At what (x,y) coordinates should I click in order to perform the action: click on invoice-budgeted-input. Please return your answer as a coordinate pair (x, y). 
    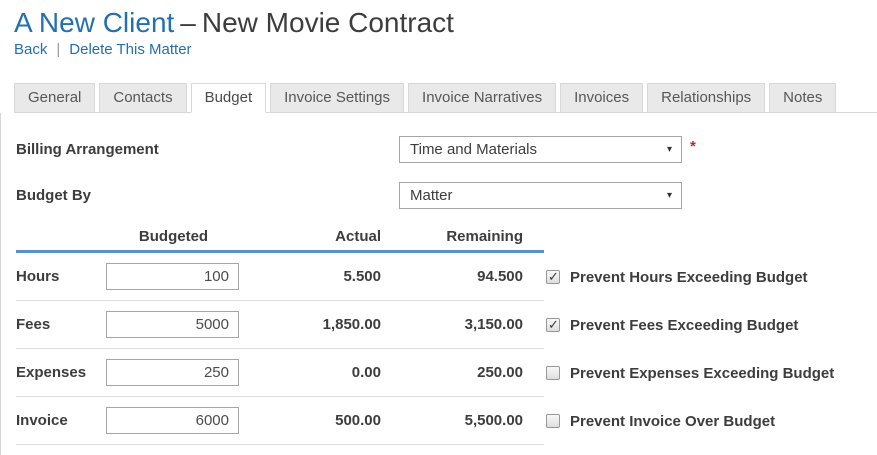
    Looking at the image, I should click on (172, 420).